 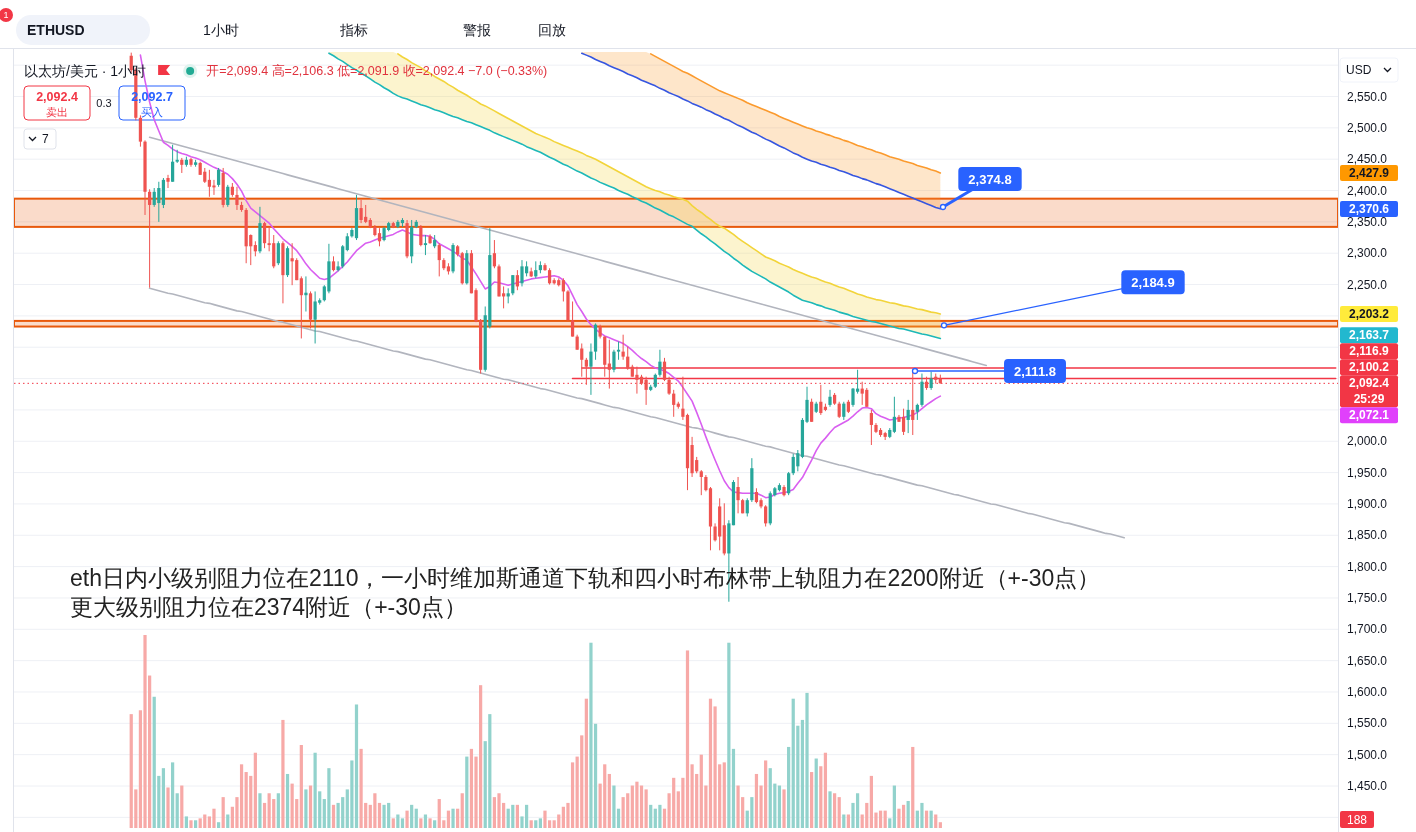 I want to click on y-tick-label: 2,400.0, so click(x=1367, y=190).